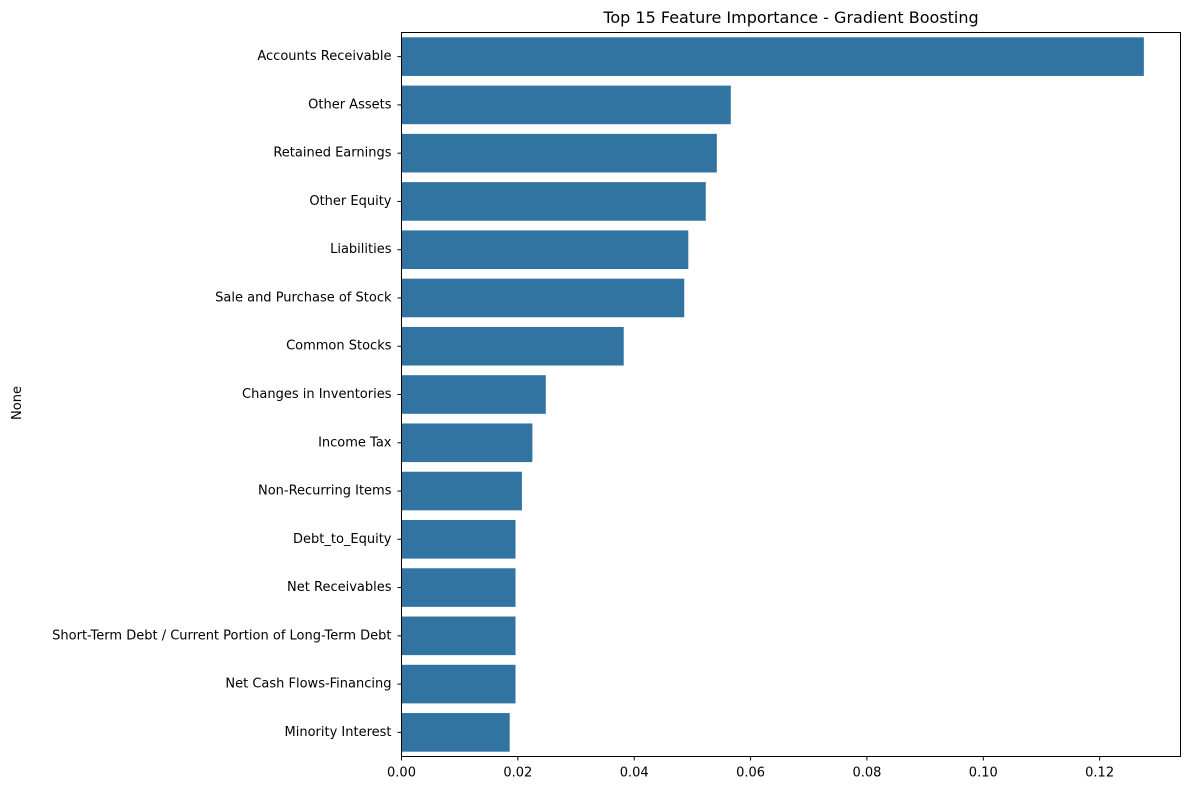  Describe the element at coordinates (325, 491) in the screenshot. I see `y-tick-label: Non-Recurring Items` at that location.